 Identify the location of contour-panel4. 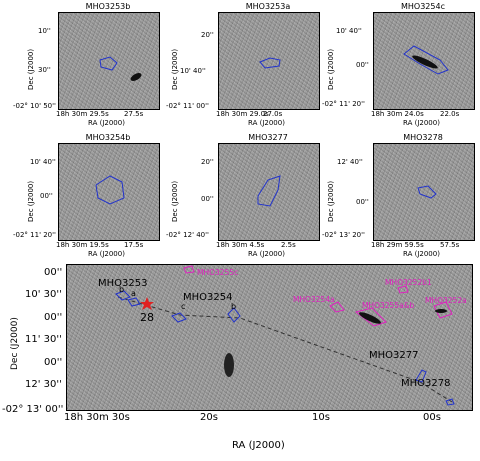
(110, 190).